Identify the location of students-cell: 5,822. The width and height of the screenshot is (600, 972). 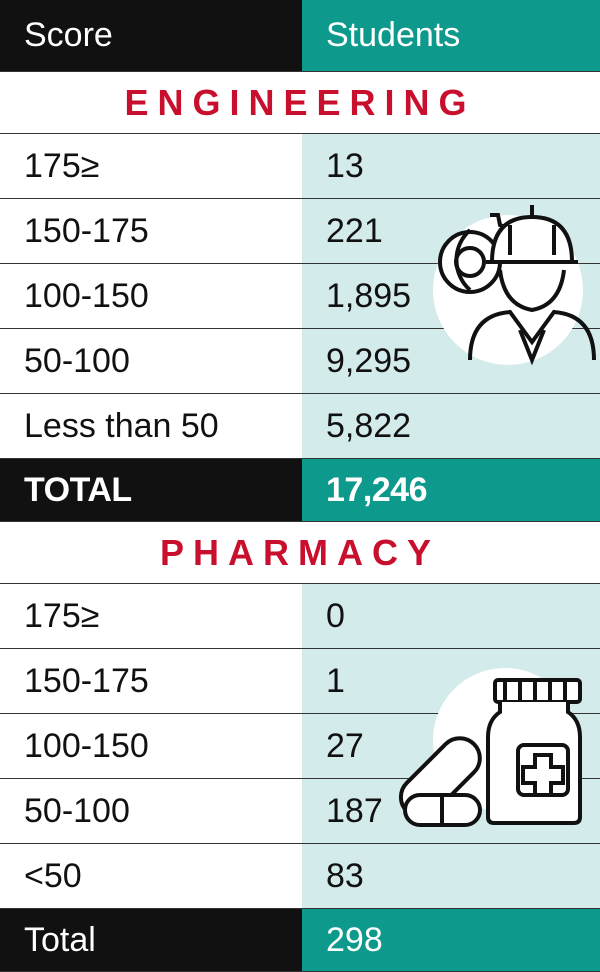
(451, 426).